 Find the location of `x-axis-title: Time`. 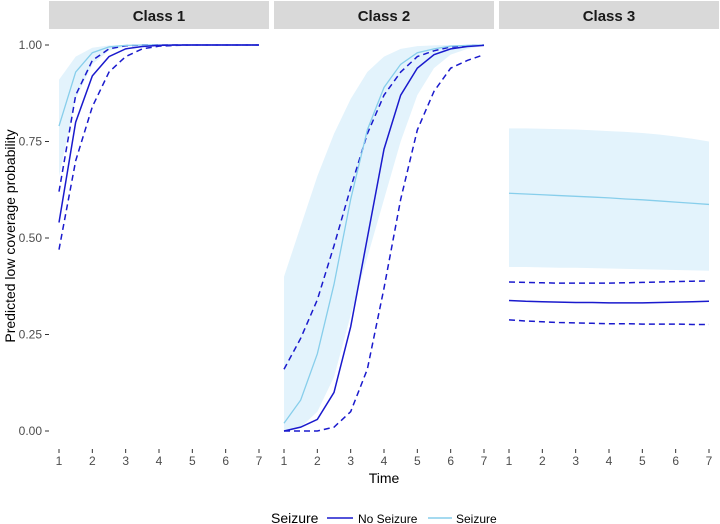

x-axis-title: Time is located at coordinates (384, 478).